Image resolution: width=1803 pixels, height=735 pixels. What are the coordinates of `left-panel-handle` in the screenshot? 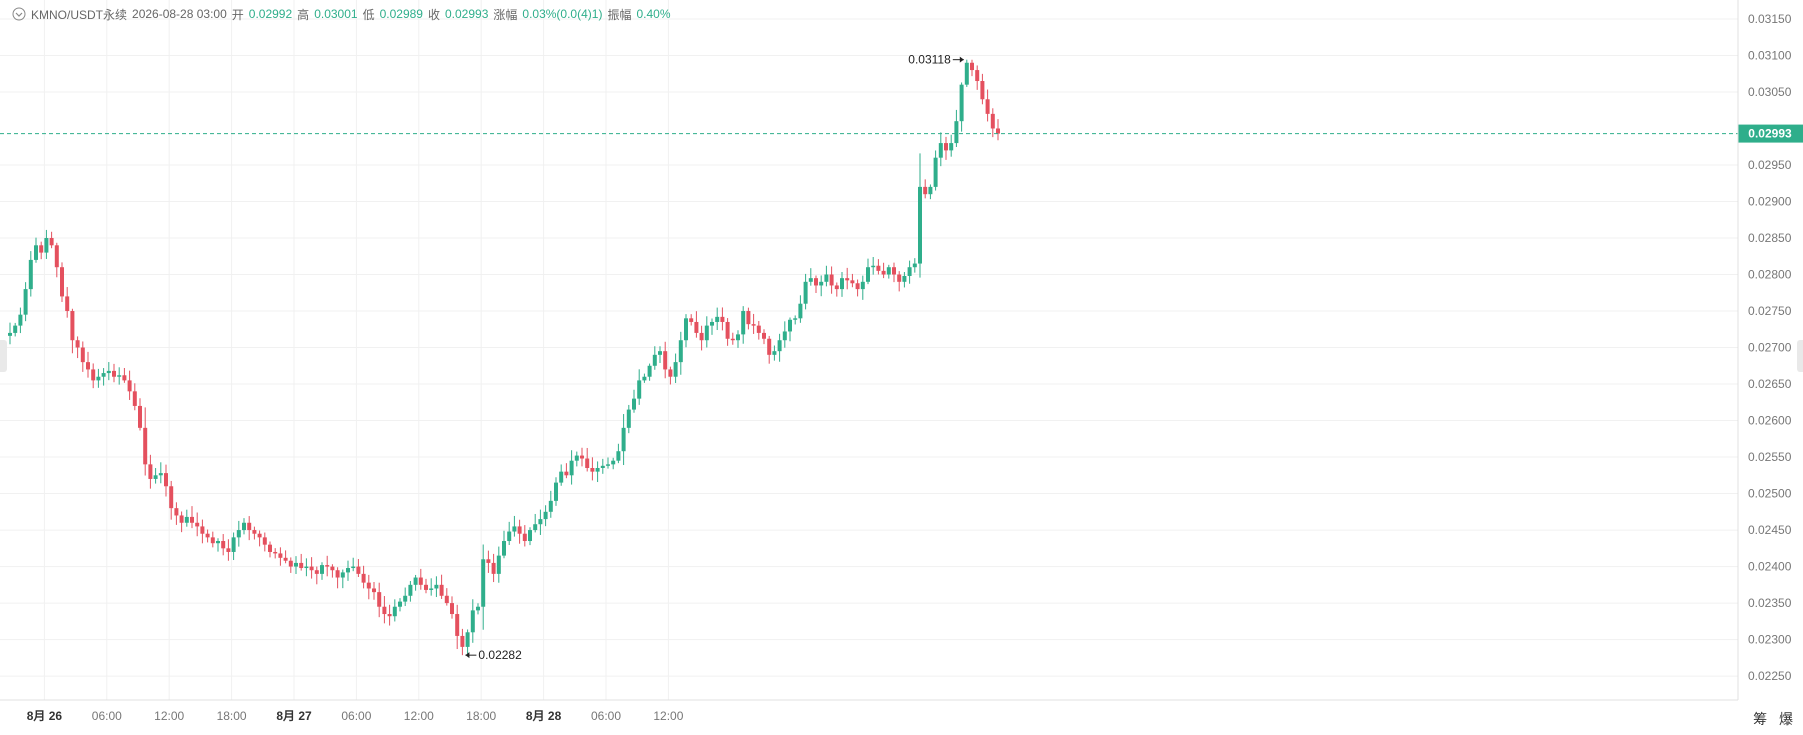 It's located at (3, 356).